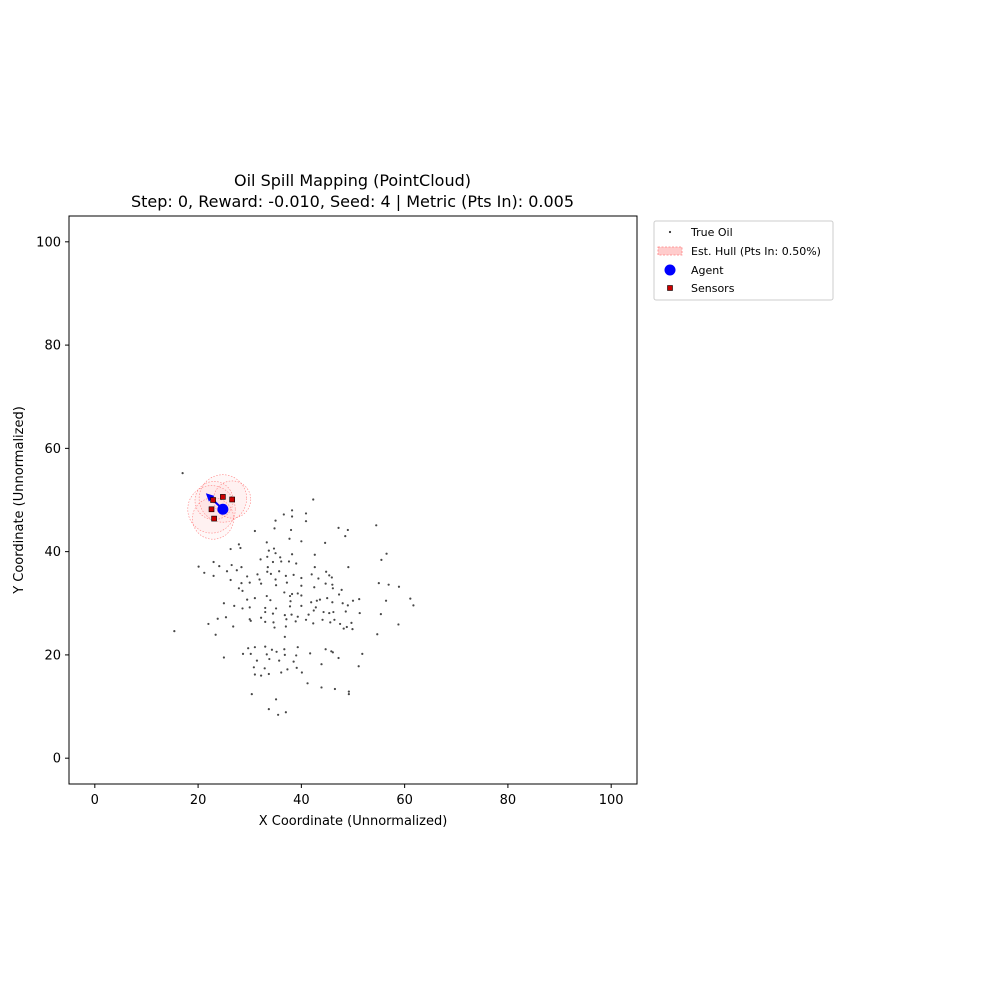 The height and width of the screenshot is (1000, 1000). I want to click on y-tick-label-100: 100, so click(48, 242).